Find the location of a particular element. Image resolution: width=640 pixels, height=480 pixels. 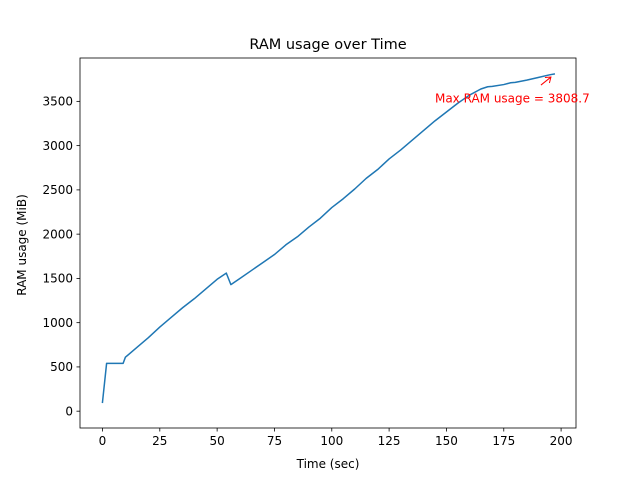

y-tick-label: 500 is located at coordinates (61, 367).